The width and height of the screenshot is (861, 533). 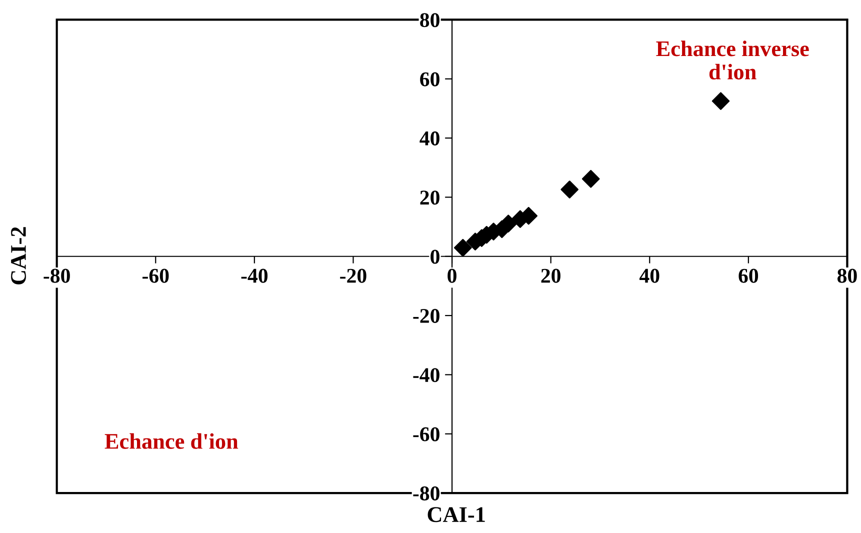 I want to click on x-tick-label: 60, so click(x=748, y=275).